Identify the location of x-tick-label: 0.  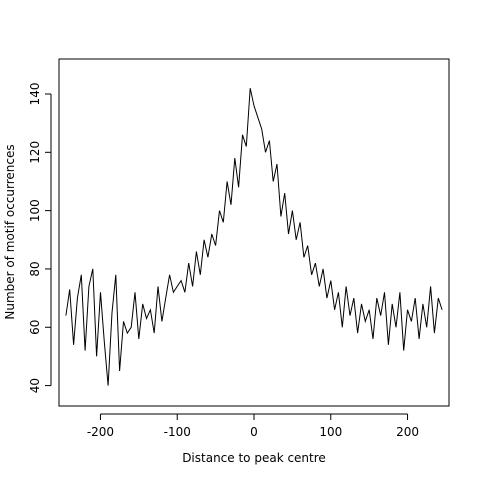
(254, 432).